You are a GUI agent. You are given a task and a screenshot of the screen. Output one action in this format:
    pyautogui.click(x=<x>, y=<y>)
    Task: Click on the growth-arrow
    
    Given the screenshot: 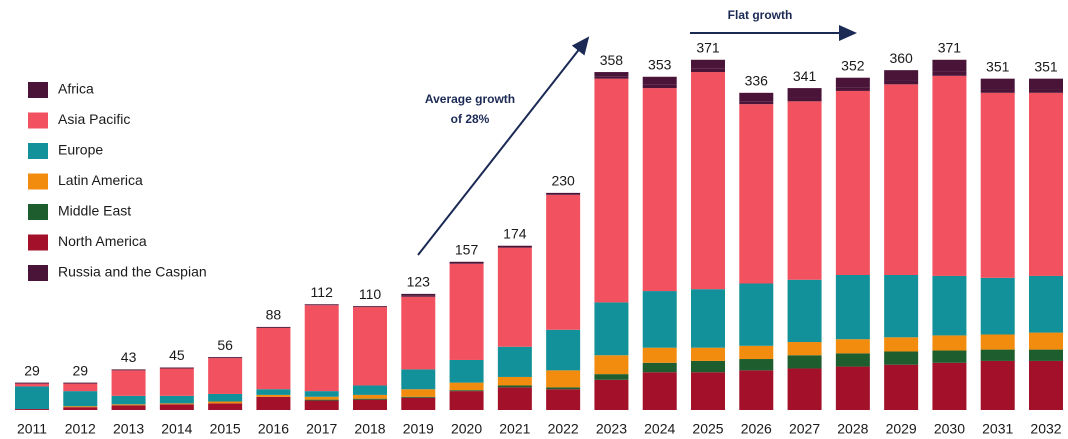 What is the action you would take?
    pyautogui.click(x=503, y=146)
    